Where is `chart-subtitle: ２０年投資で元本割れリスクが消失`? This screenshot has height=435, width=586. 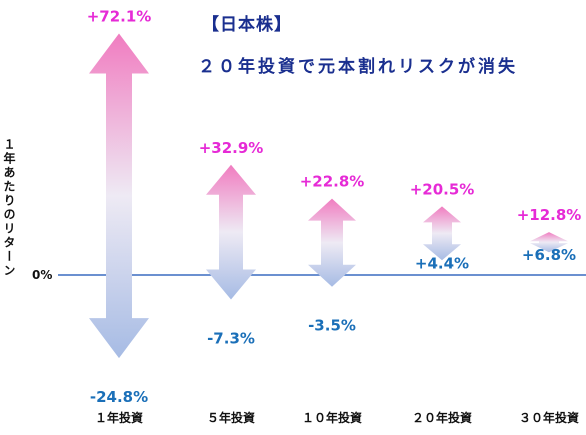 chart-subtitle: ２０年投資で元本割れリスクが消失 is located at coordinates (358, 67).